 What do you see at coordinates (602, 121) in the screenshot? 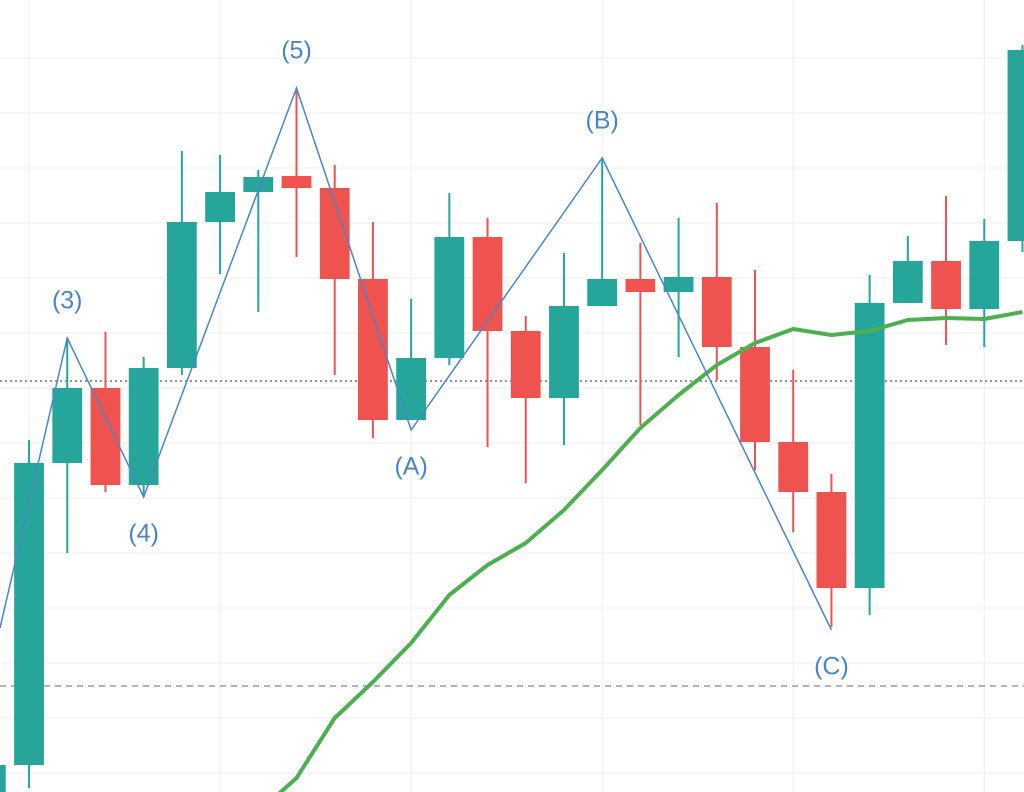
I see `wave-label: (B)` at bounding box center [602, 121].